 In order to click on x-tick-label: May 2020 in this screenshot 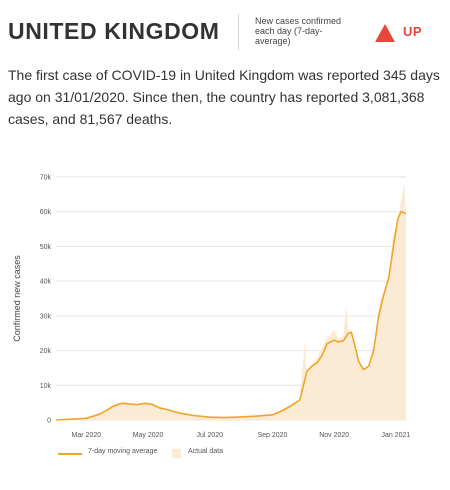, I will do `click(148, 435)`.